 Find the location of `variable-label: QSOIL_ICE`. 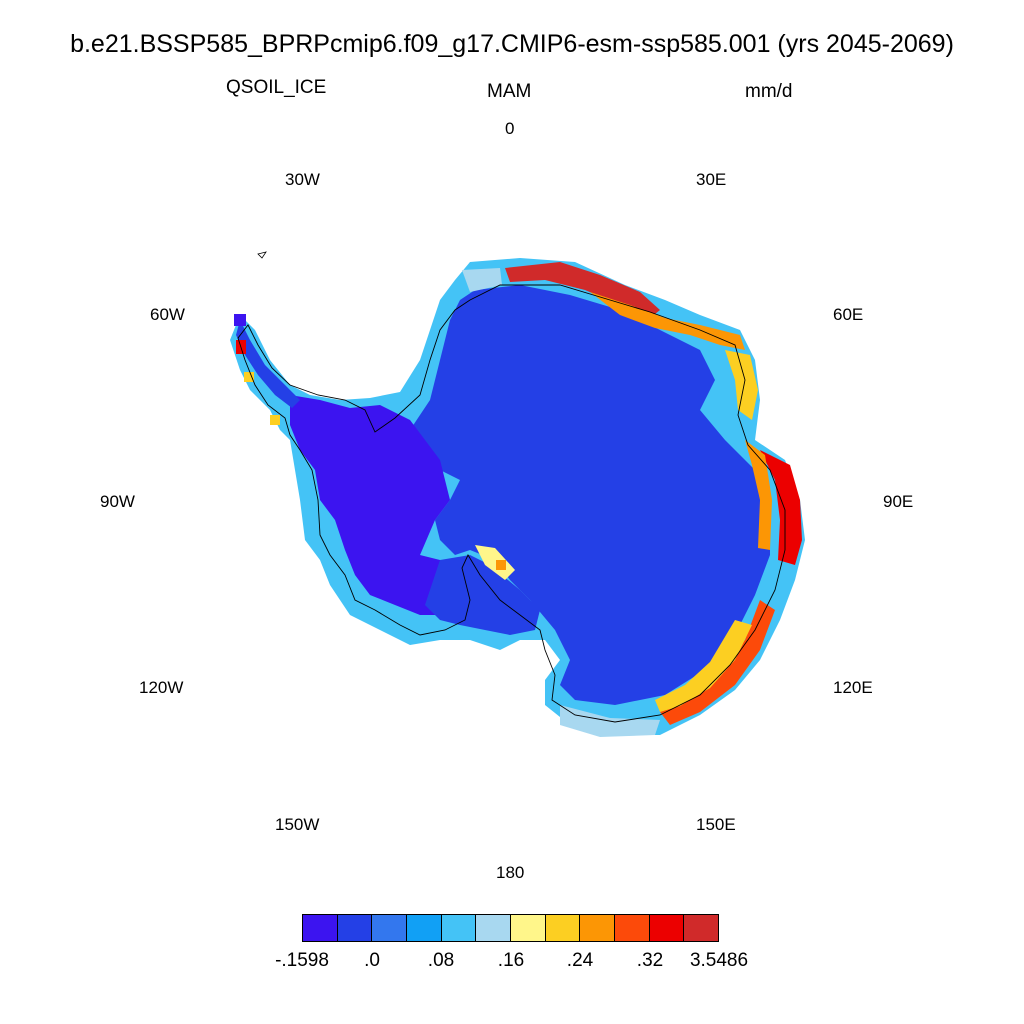

variable-label: QSOIL_ICE is located at coordinates (276, 87).